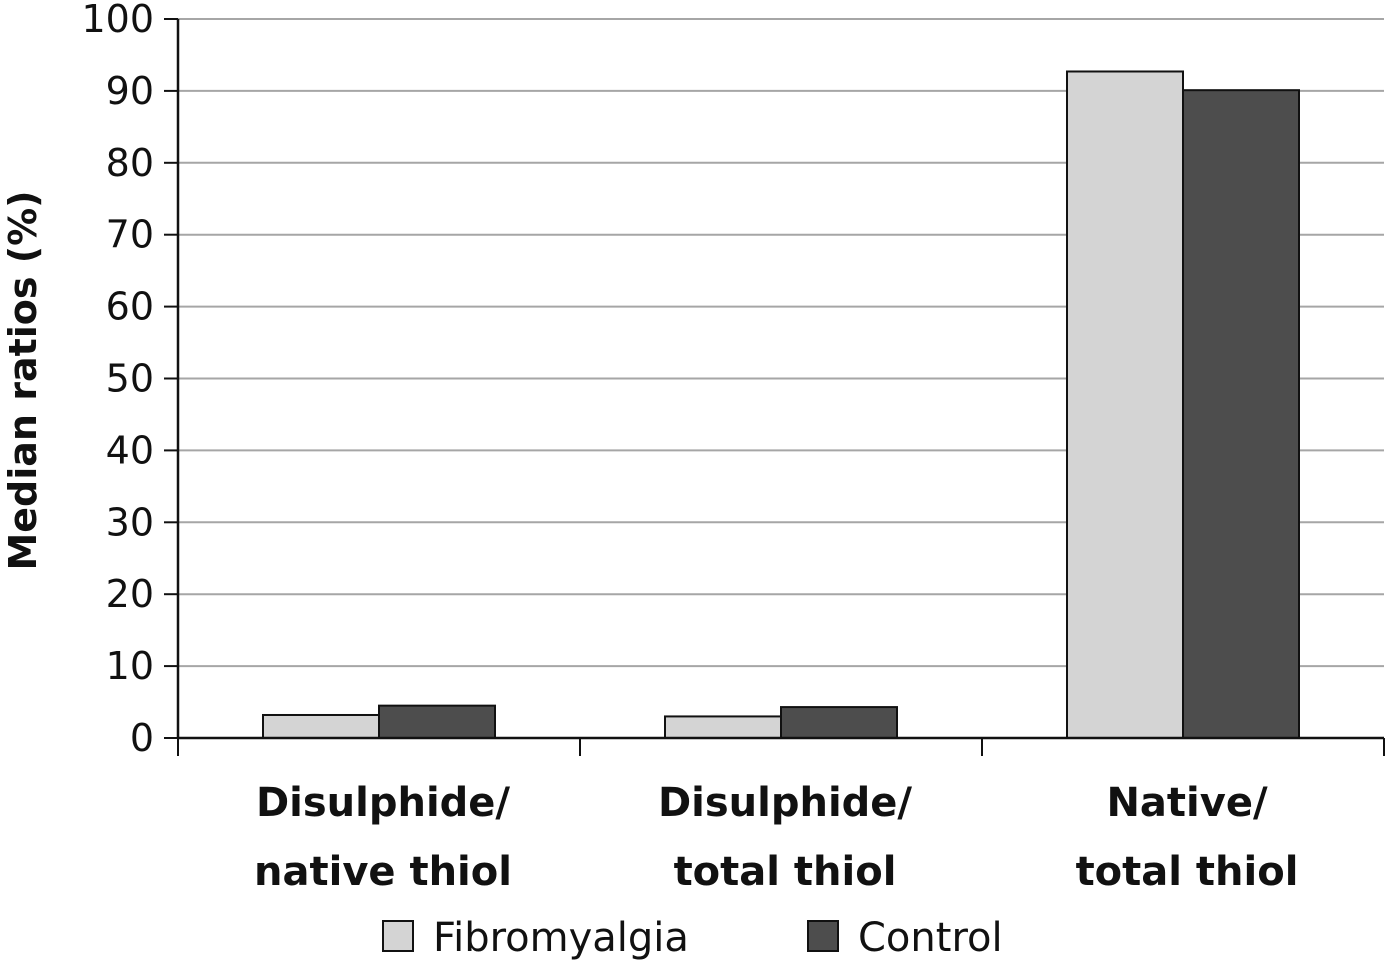  Describe the element at coordinates (130, 594) in the screenshot. I see `y-tick-label: 20` at that location.